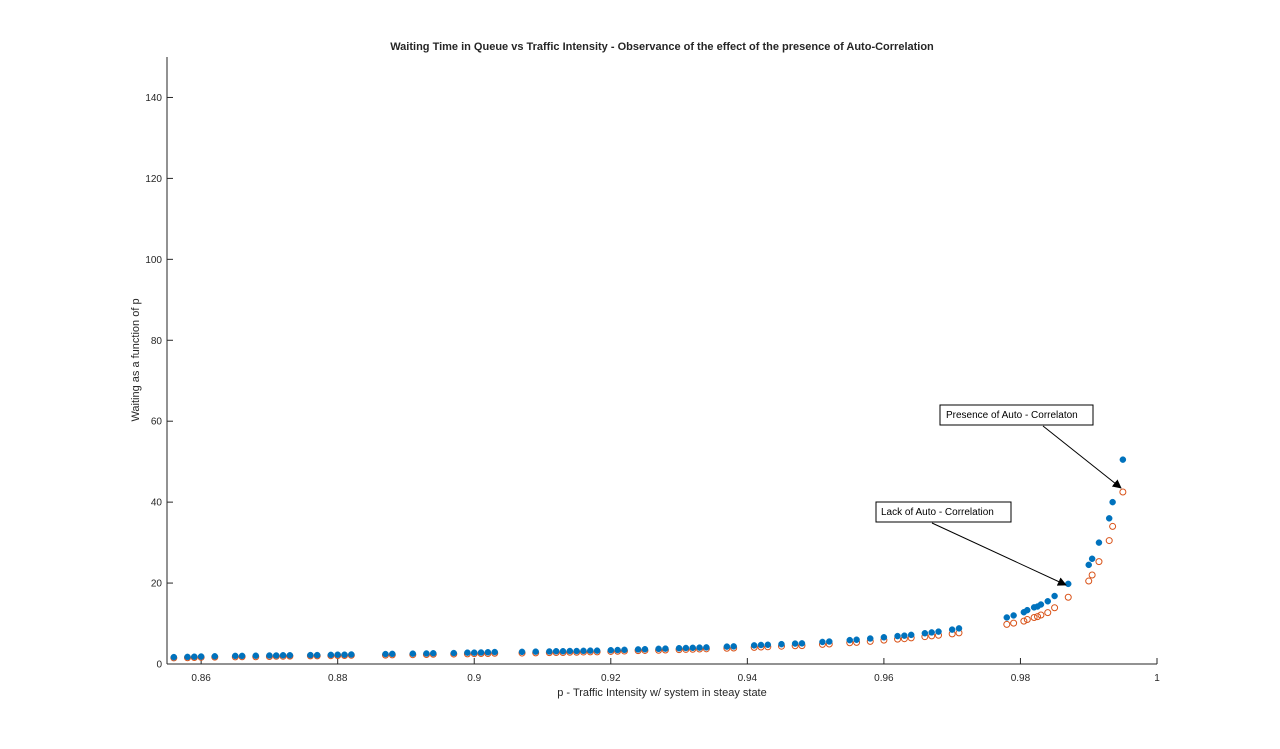 This screenshot has height=749, width=1280. What do you see at coordinates (153, 98) in the screenshot?
I see `y-tick-label: 140` at bounding box center [153, 98].